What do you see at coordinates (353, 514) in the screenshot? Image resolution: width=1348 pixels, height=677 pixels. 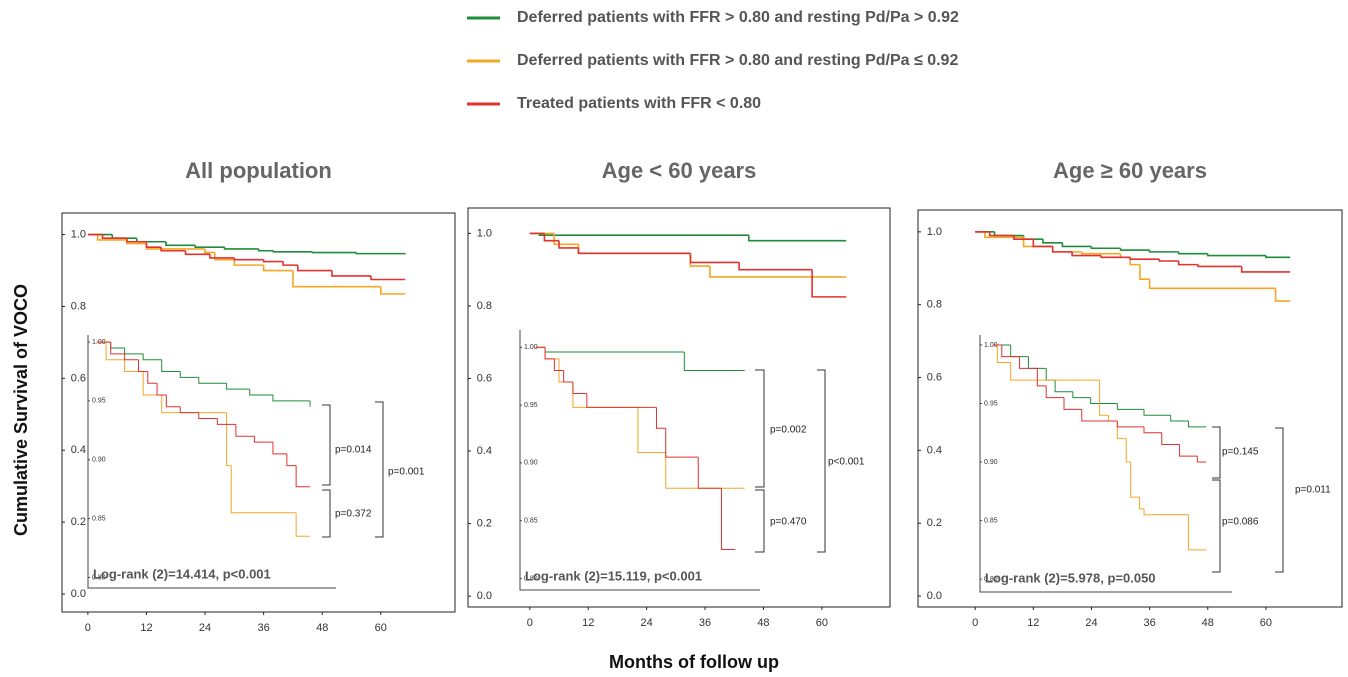 I see `p-value: p=0.372` at bounding box center [353, 514].